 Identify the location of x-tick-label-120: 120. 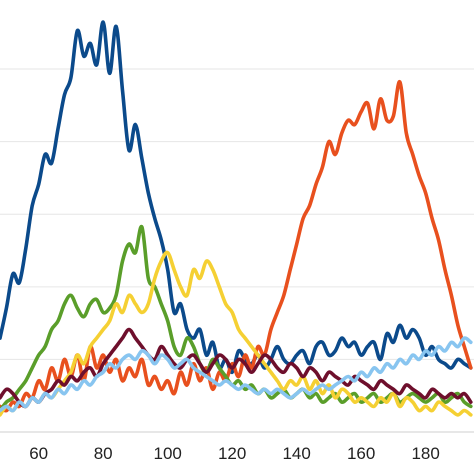
(232, 453).